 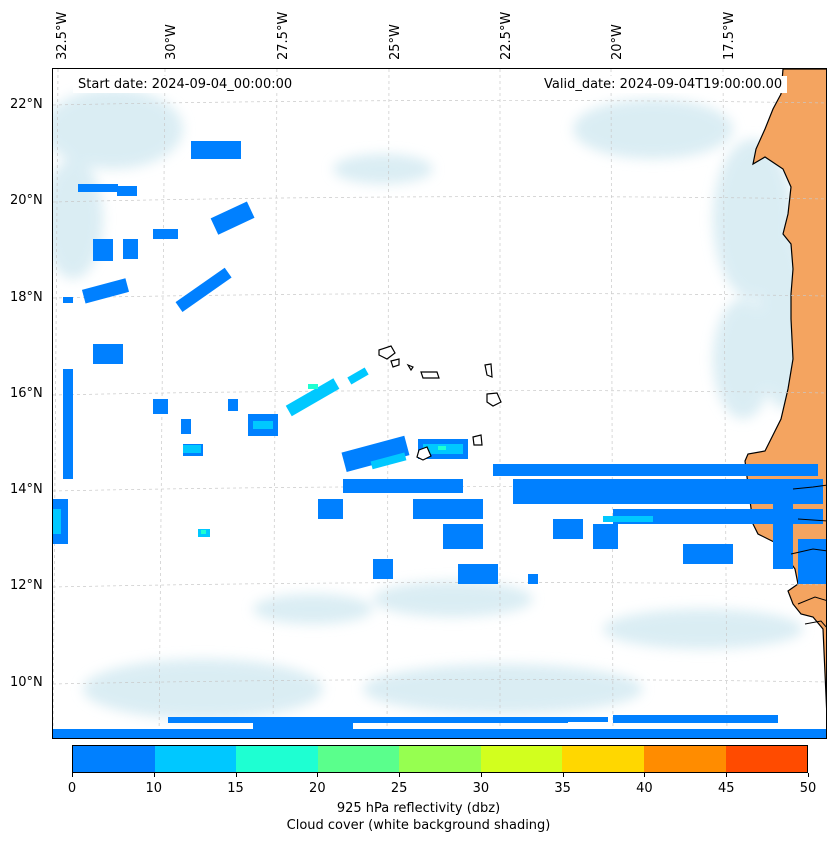 What do you see at coordinates (26, 585) in the screenshot?
I see `lat-label-12n: 12°N` at bounding box center [26, 585].